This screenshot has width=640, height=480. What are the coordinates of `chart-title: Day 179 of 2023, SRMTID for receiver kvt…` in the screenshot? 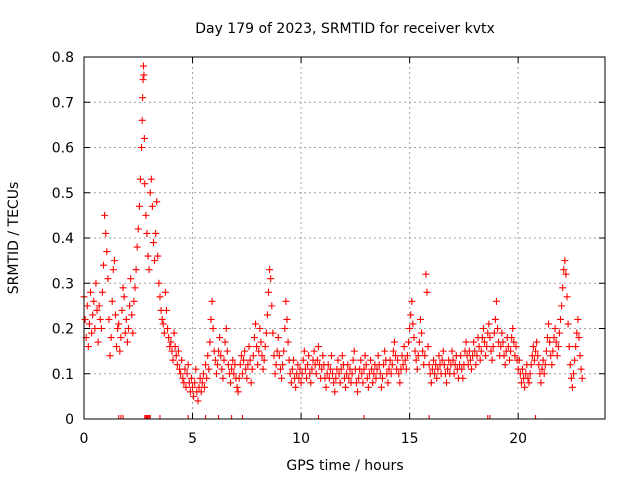 It's located at (345, 29).